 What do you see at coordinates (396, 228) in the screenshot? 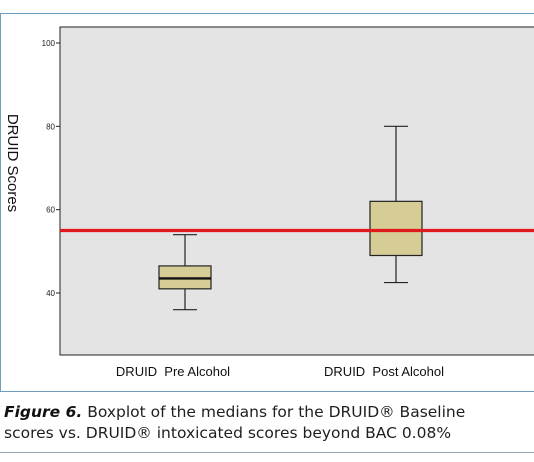
I see `iqr-box` at bounding box center [396, 228].